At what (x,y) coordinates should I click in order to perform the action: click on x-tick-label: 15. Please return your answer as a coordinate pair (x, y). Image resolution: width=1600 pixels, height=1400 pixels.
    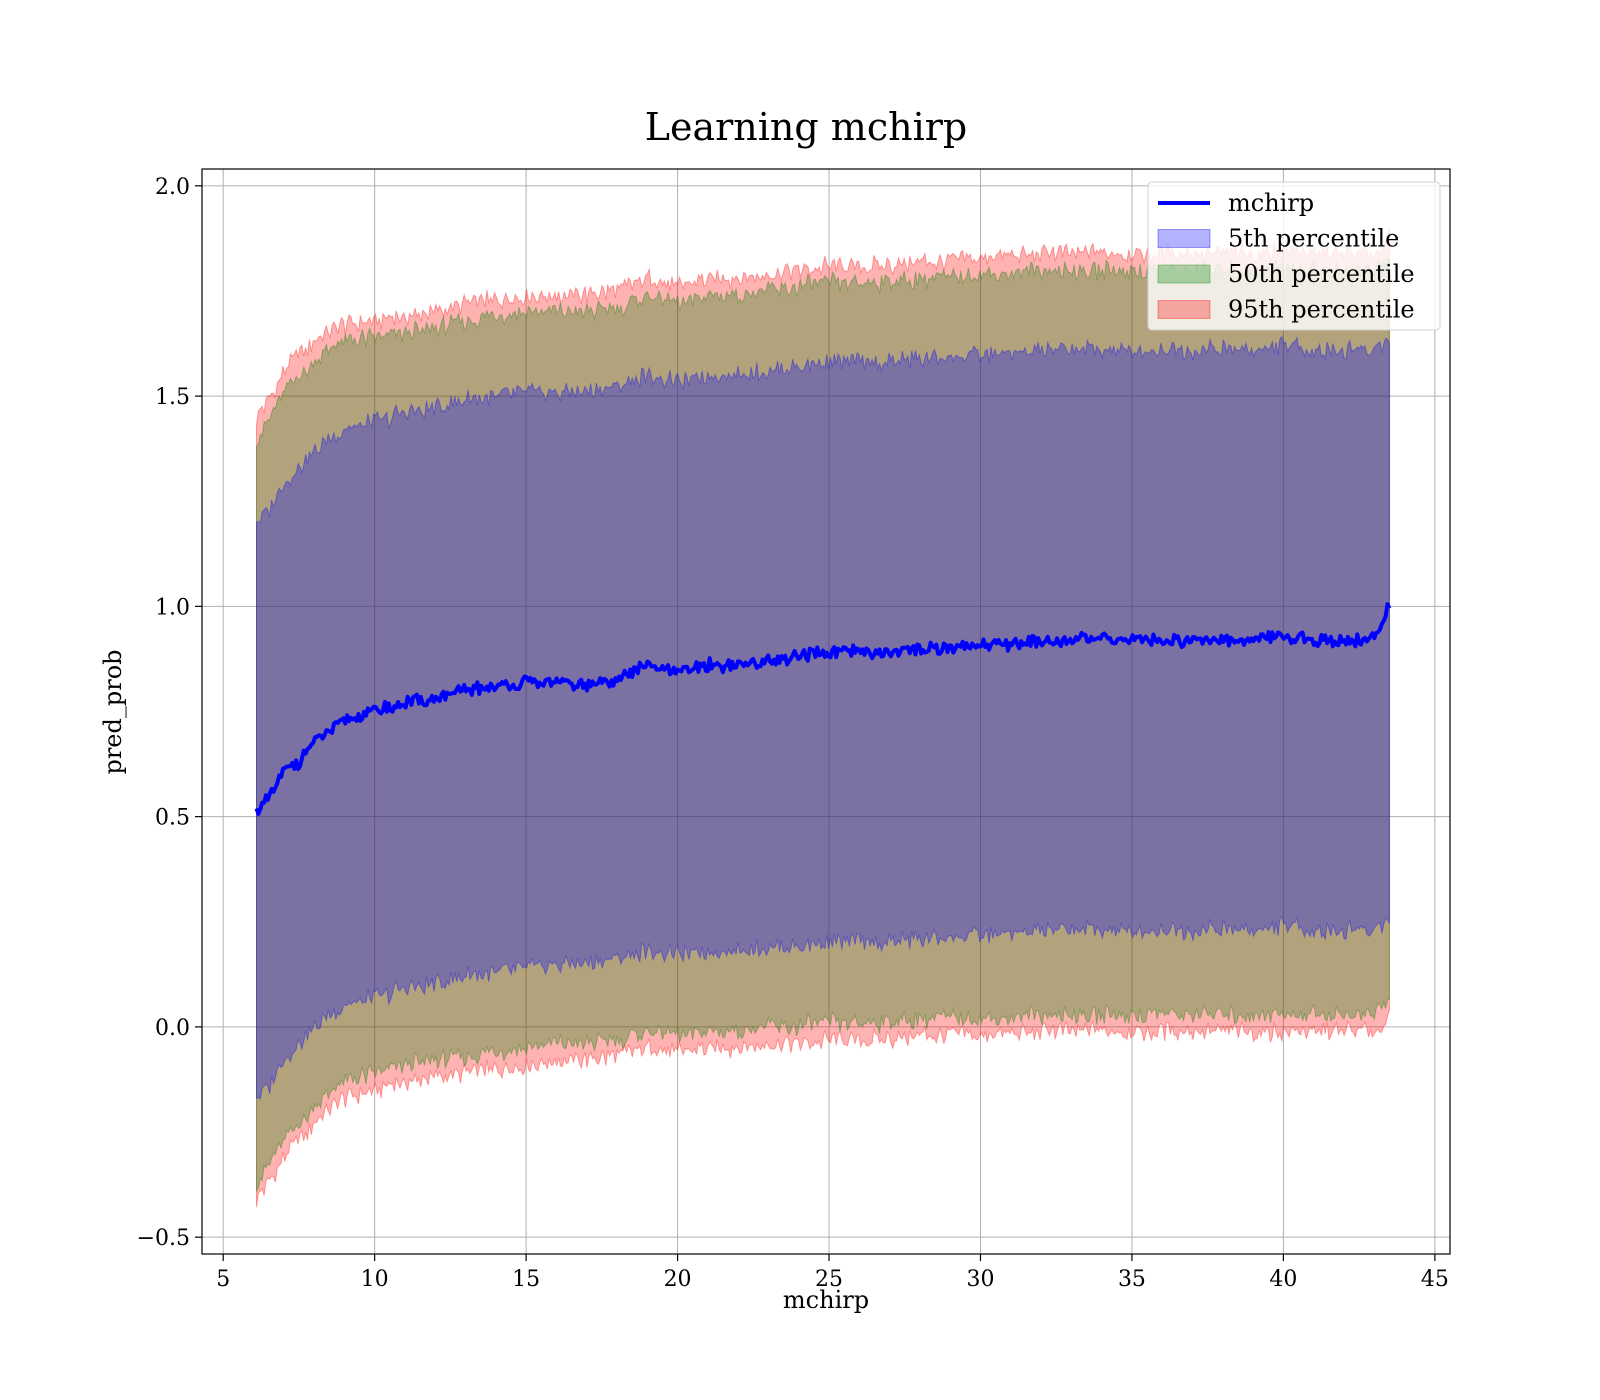
    Looking at the image, I should click on (526, 1279).